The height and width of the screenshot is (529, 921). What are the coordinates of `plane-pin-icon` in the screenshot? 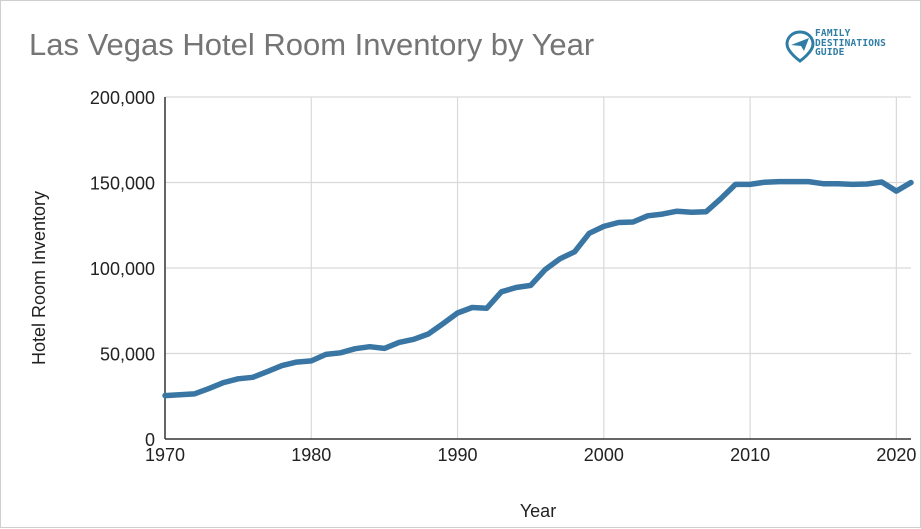 It's located at (800, 46).